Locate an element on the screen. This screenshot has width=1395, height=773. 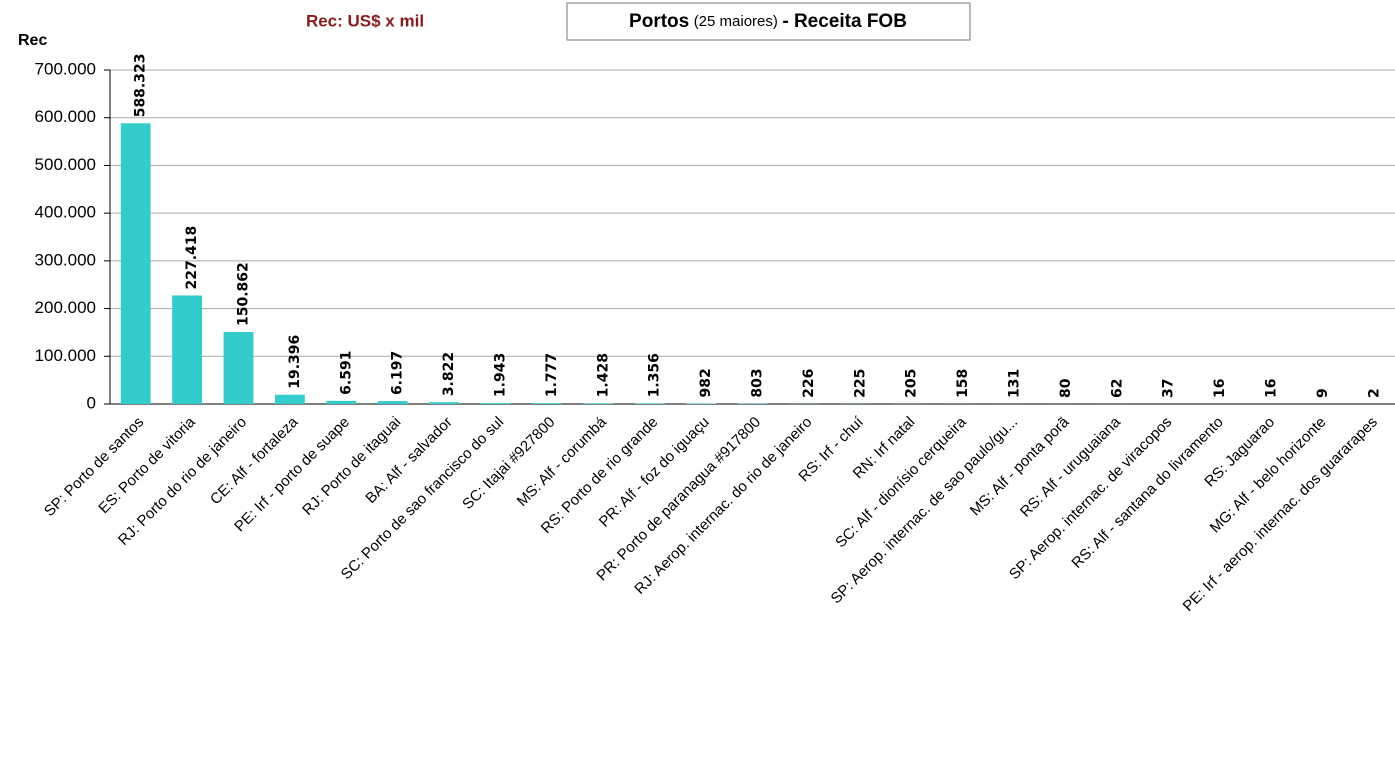
y-tick-label: 400.000 is located at coordinates (65, 212).